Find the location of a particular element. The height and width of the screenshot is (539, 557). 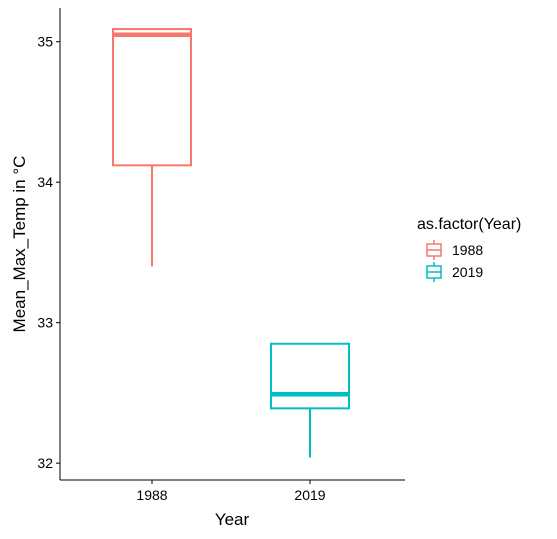

y-tick-label: 35 is located at coordinates (45, 42).